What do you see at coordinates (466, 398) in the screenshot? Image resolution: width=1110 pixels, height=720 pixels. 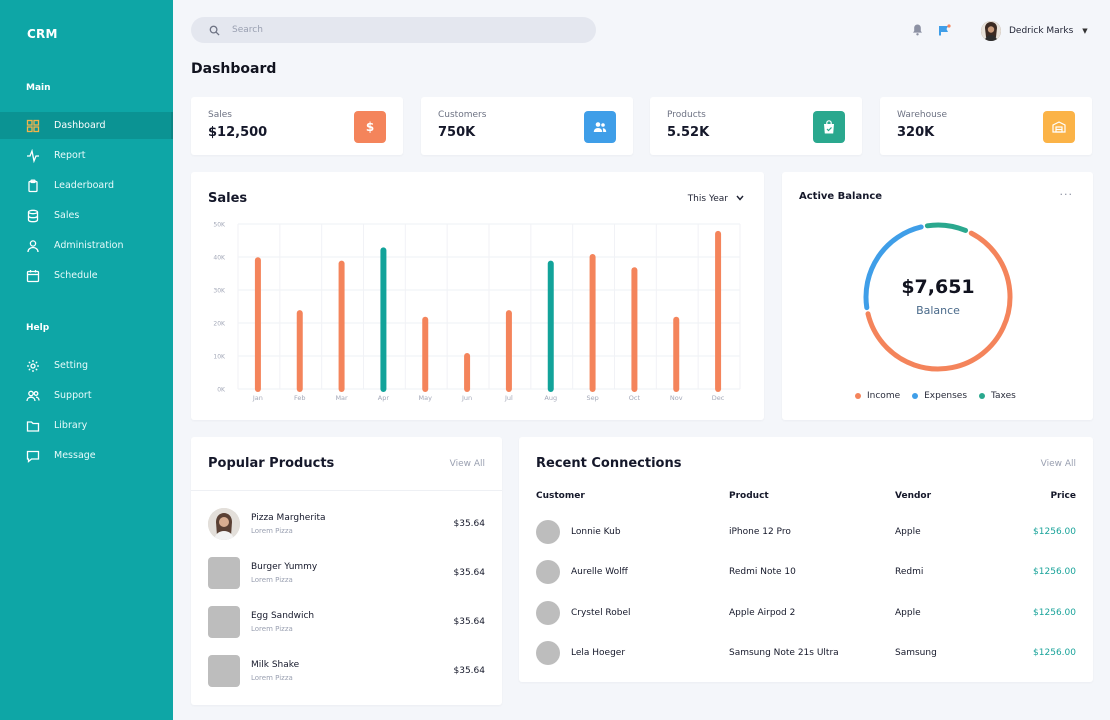 I see `x-tick-label: Jun` at bounding box center [466, 398].